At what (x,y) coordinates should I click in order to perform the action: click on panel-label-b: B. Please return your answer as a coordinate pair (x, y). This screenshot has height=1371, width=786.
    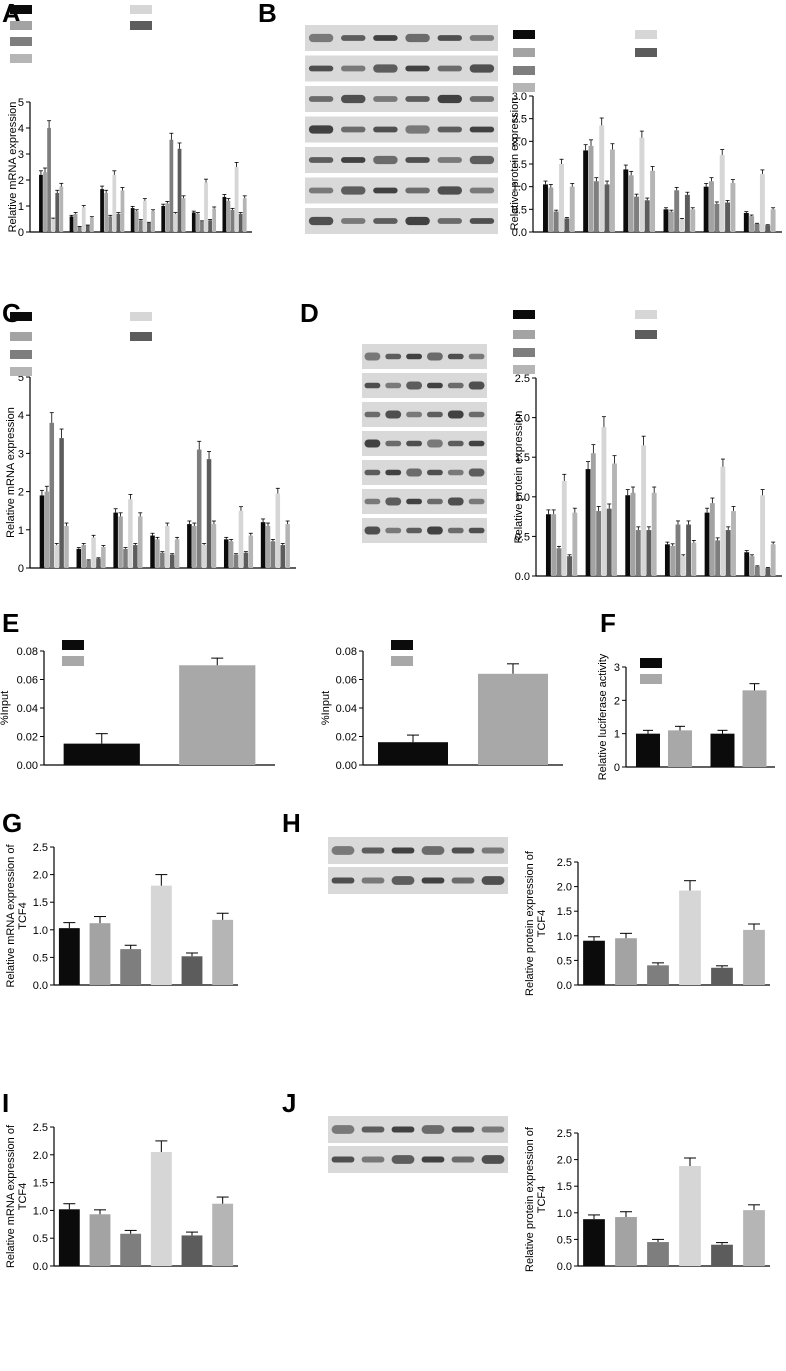
    Looking at the image, I should click on (267, 14).